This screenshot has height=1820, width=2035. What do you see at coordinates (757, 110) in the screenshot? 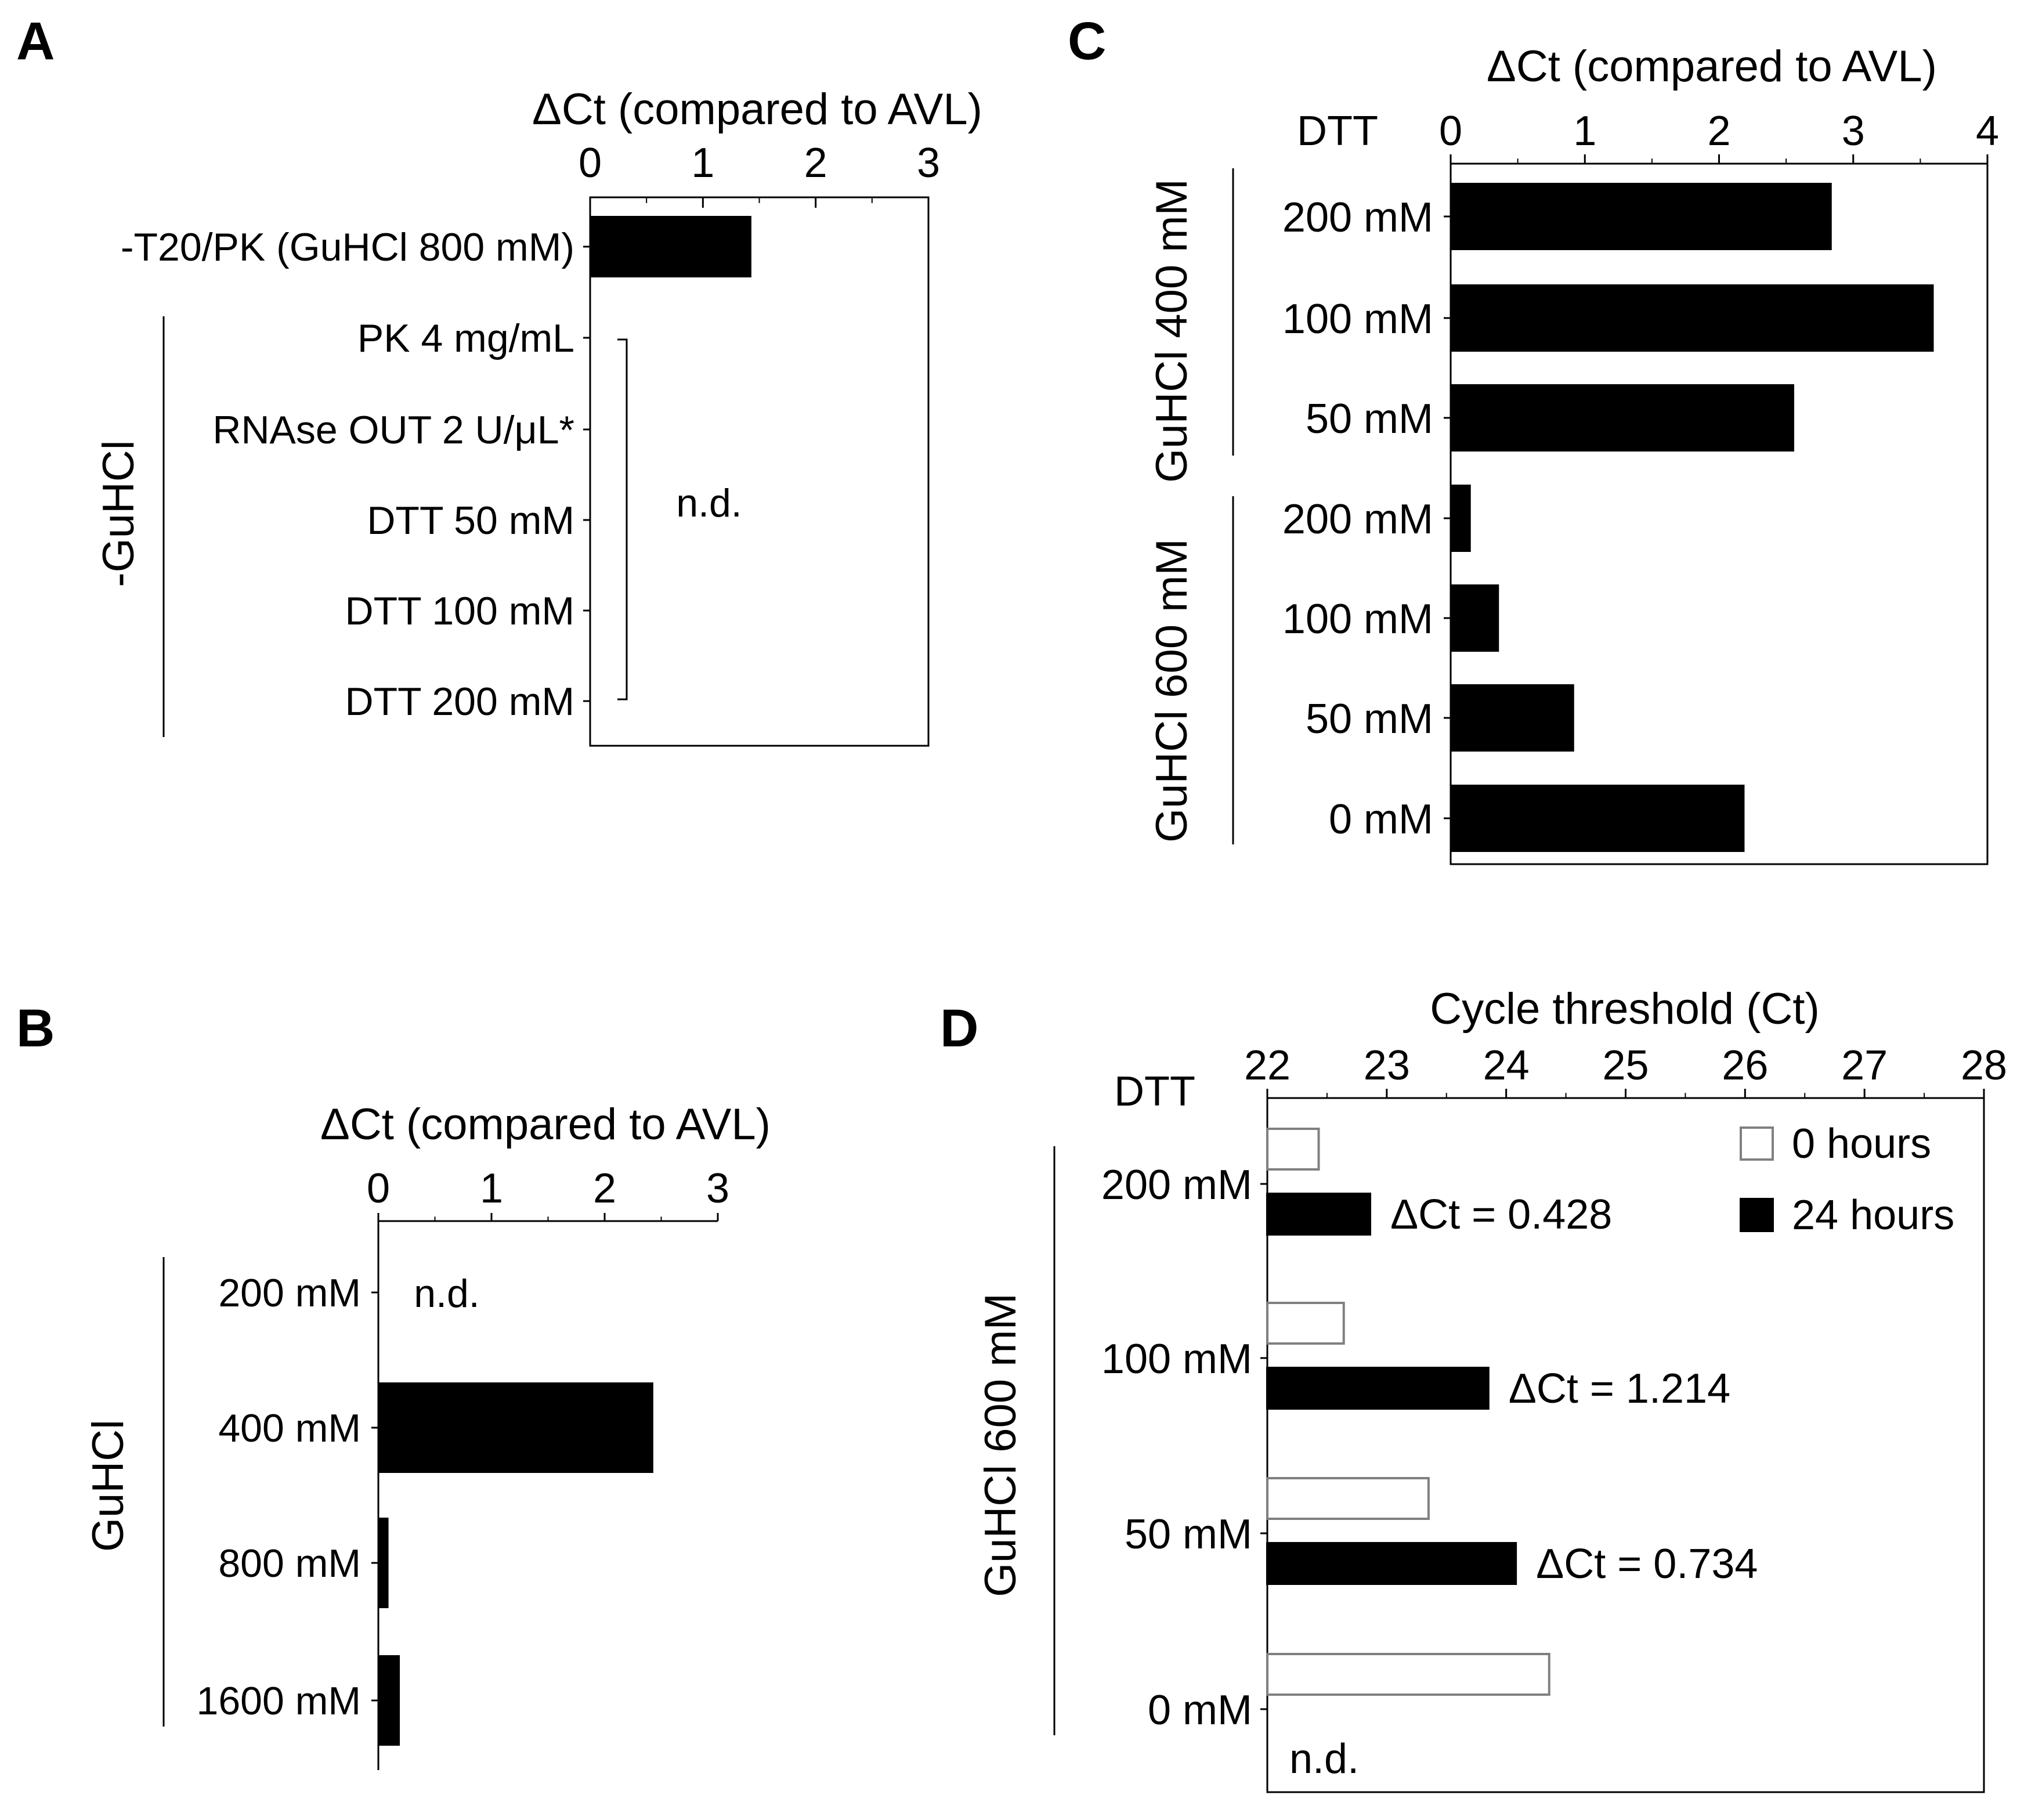
I see `panel-a-title: ΔCt (compared to AVL)` at bounding box center [757, 110].